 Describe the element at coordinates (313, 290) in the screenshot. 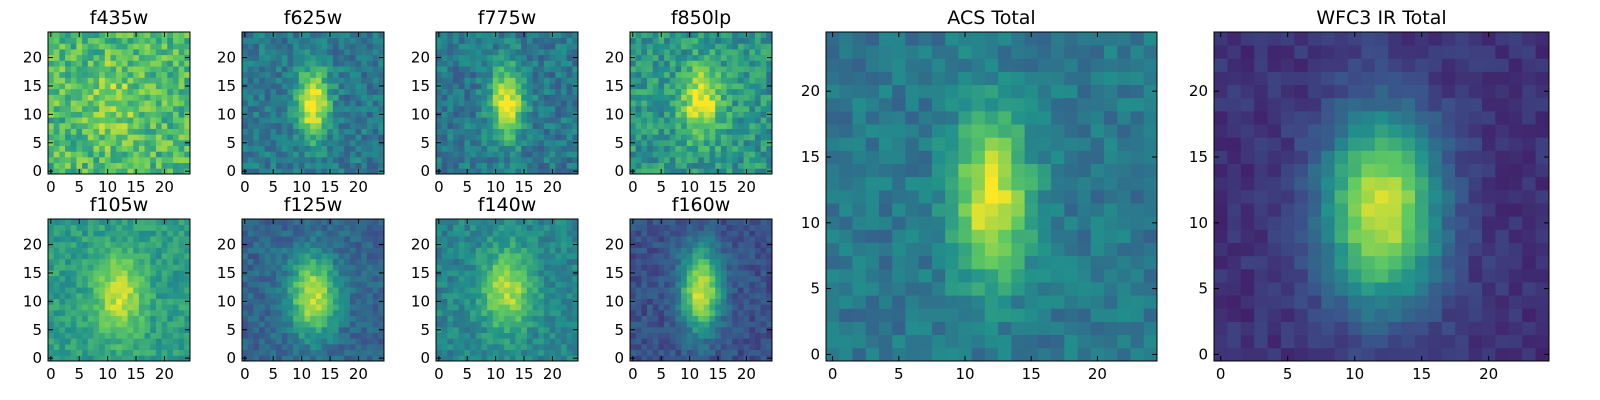

I see `axes-frame` at that location.